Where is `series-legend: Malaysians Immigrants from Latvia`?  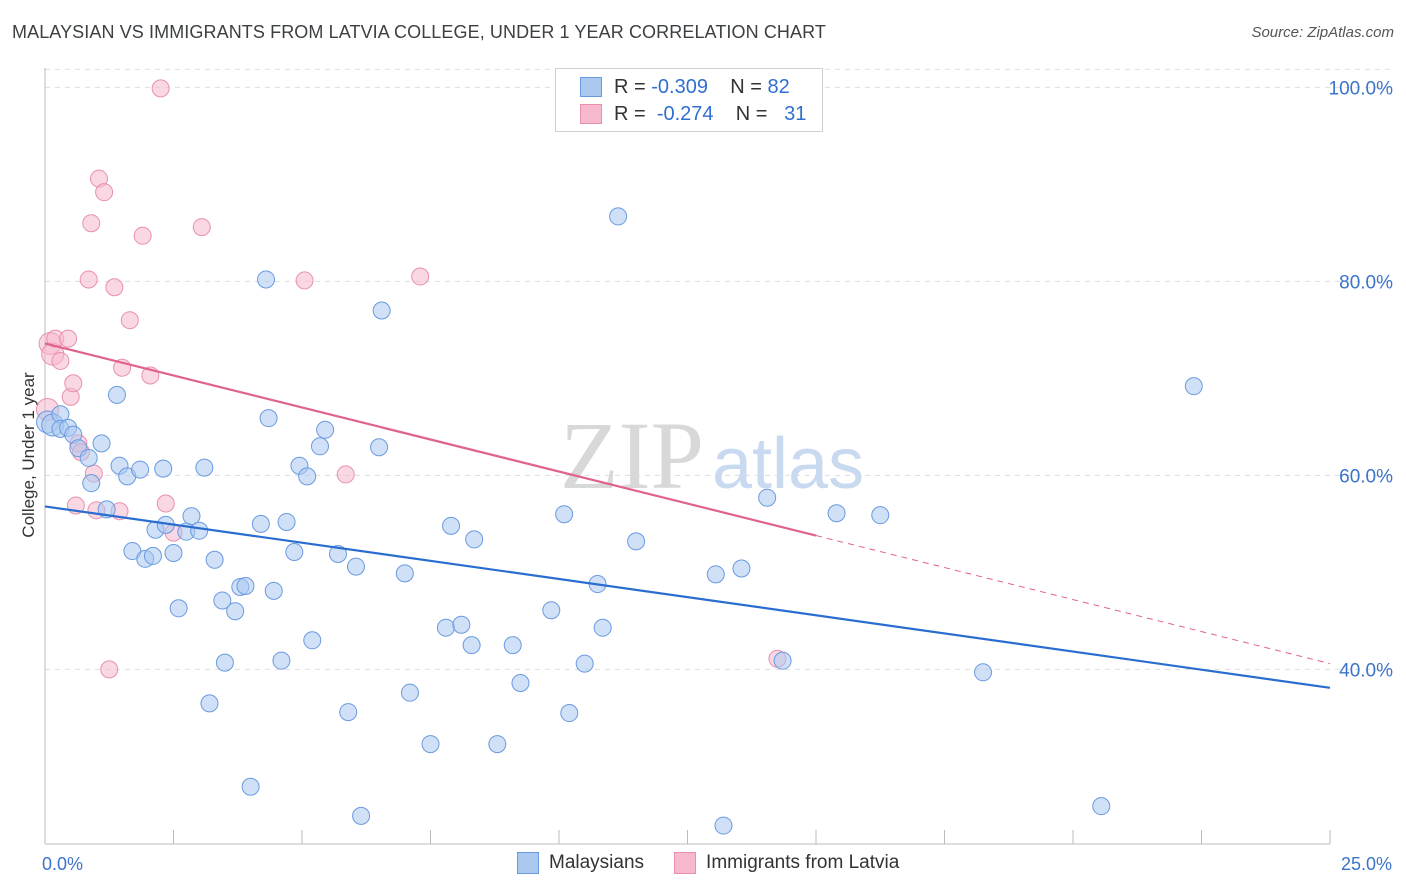 series-legend: Malaysians Immigrants from Latvia is located at coordinates (723, 863).